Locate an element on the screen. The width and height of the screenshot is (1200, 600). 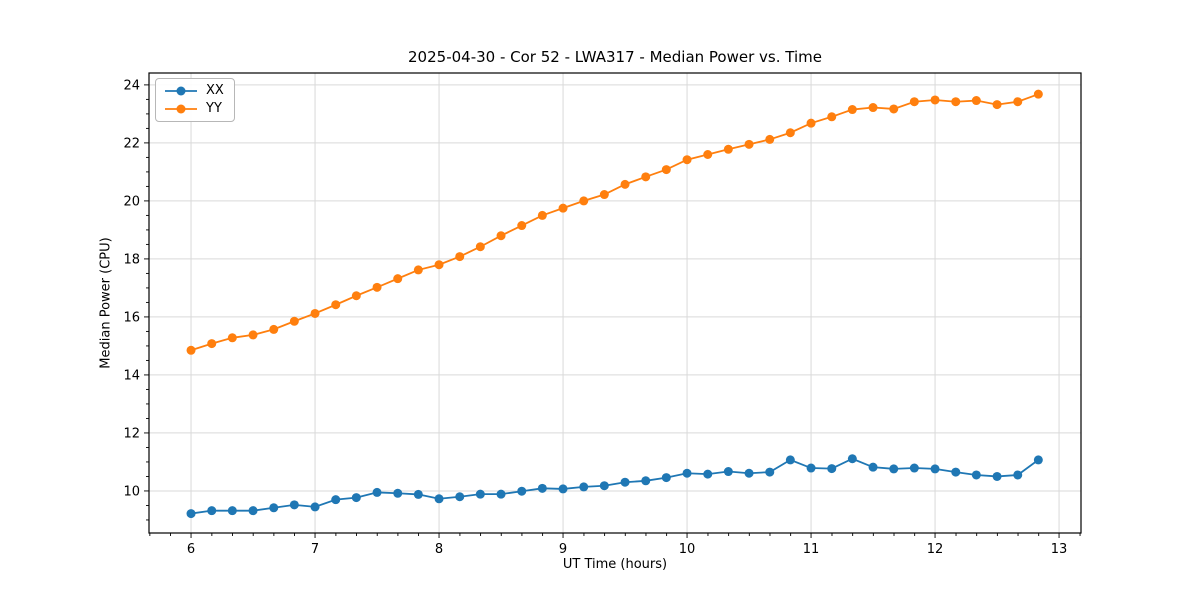
svg-text: 14 is located at coordinates (131, 375).